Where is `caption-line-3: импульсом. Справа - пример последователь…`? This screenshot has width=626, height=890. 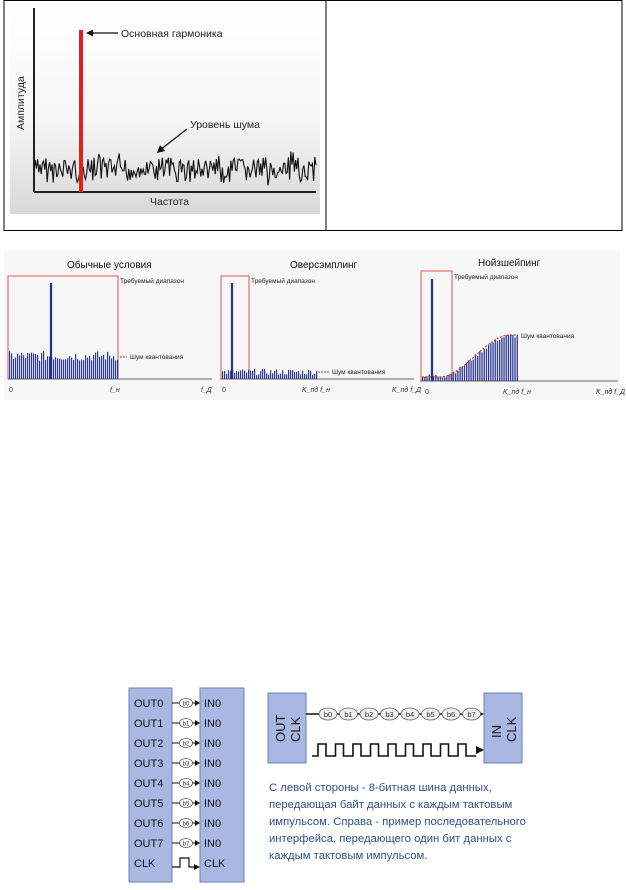
caption-line-3: импульсом. Справа - пример последователь… is located at coordinates (397, 822).